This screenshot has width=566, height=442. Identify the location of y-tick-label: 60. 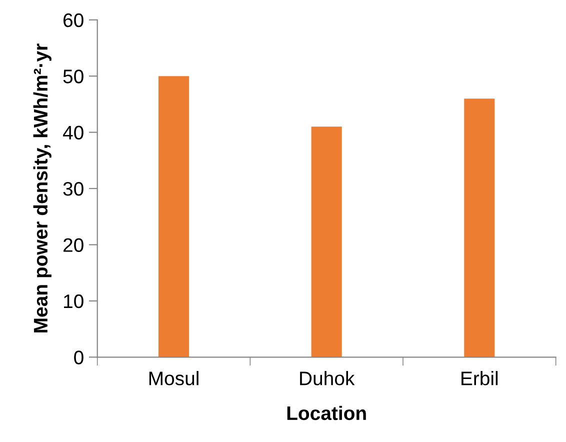
(74, 20).